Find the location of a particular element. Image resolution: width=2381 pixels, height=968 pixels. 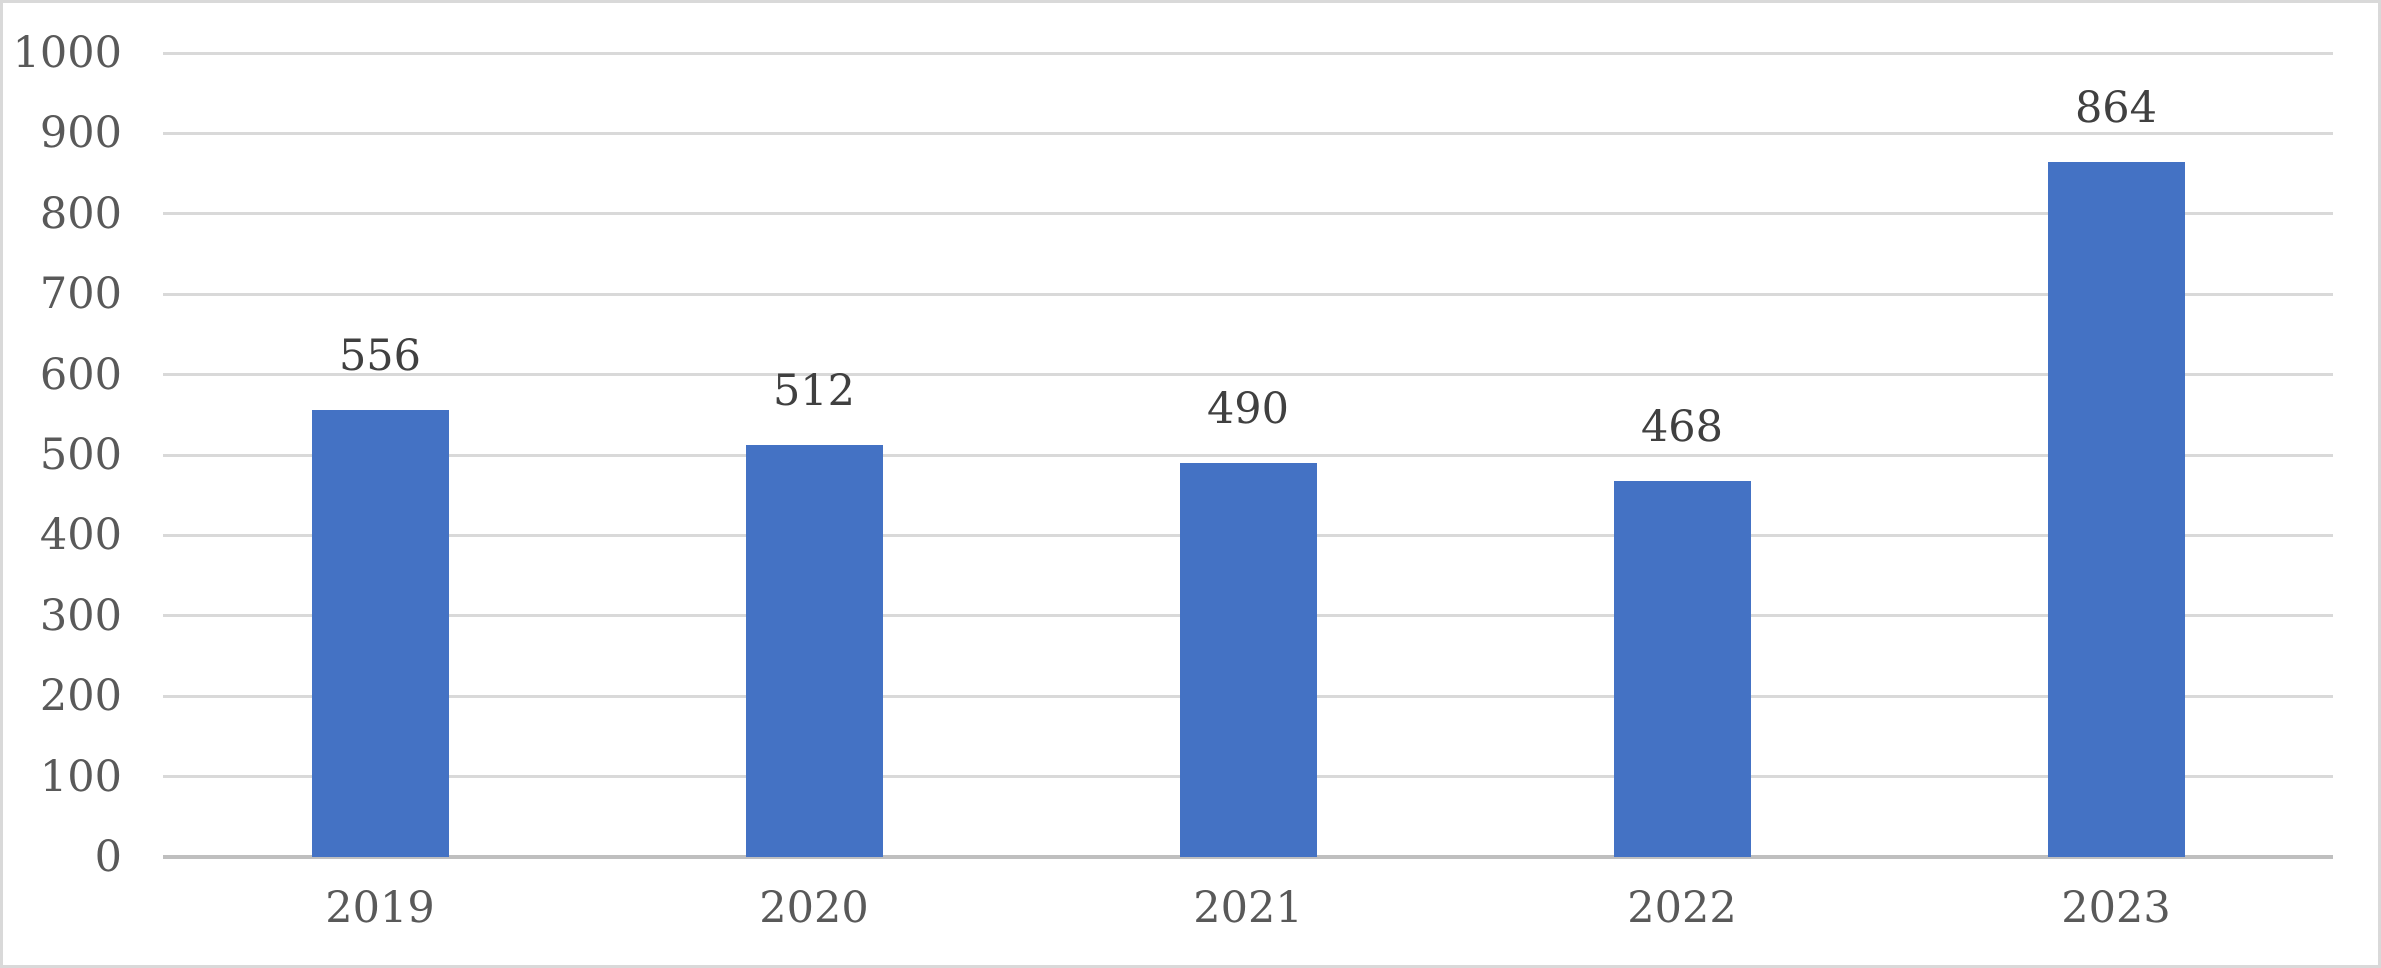

x-category-label: 2023 is located at coordinates (2116, 908).